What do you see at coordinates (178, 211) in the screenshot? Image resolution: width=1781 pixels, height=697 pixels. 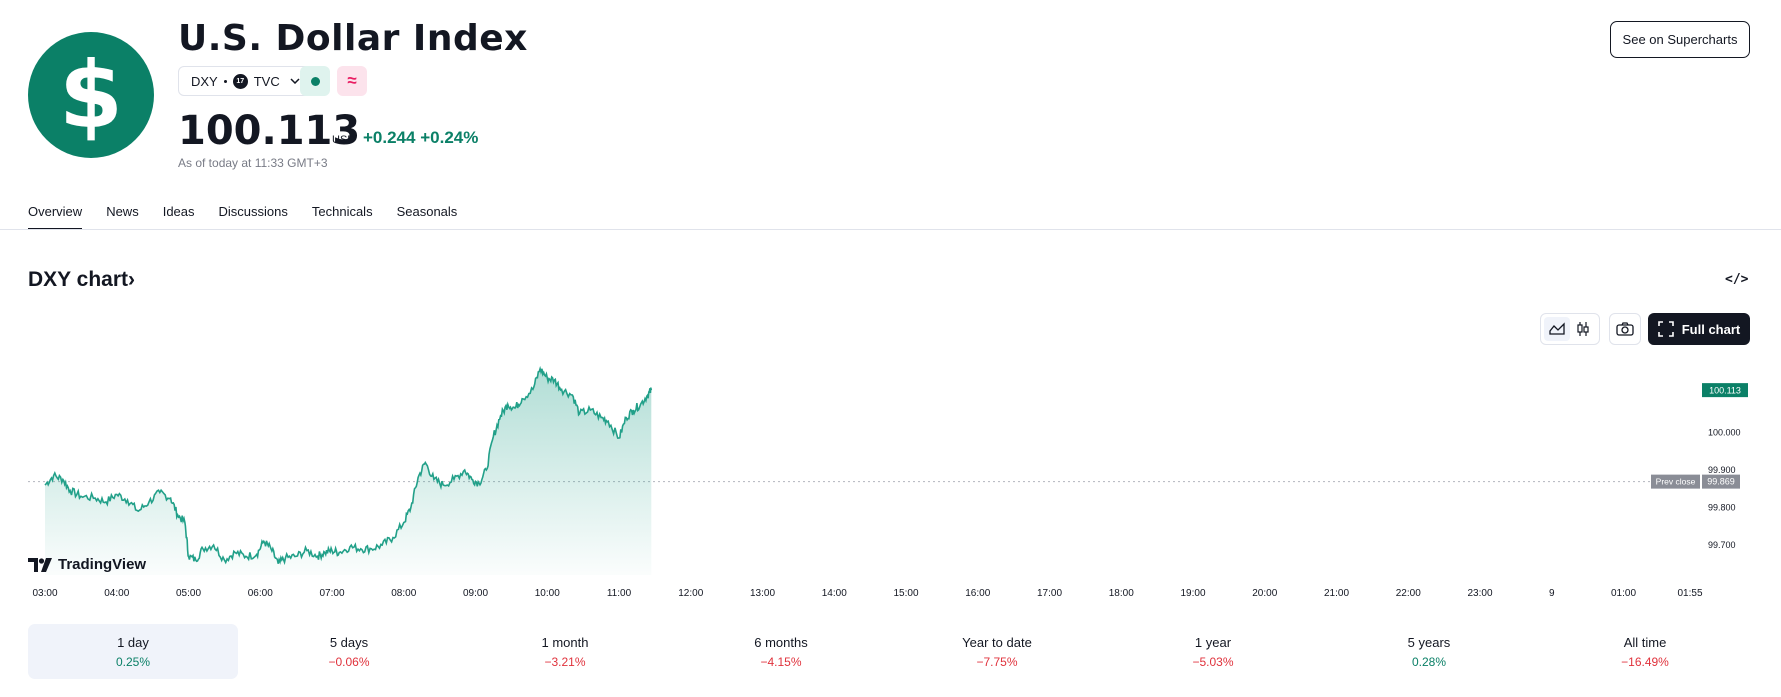 I see `tab-ideas: Ideas` at bounding box center [178, 211].